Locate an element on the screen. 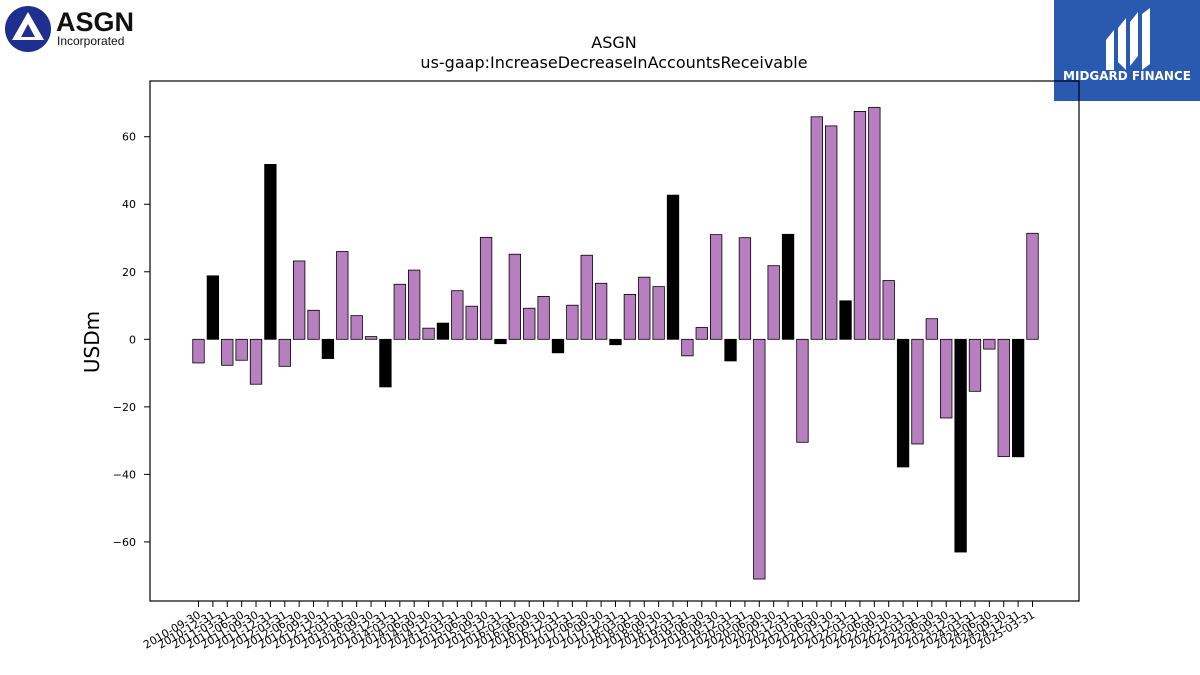 The image size is (1200, 675). y-tick-label: 0 is located at coordinates (132, 339).